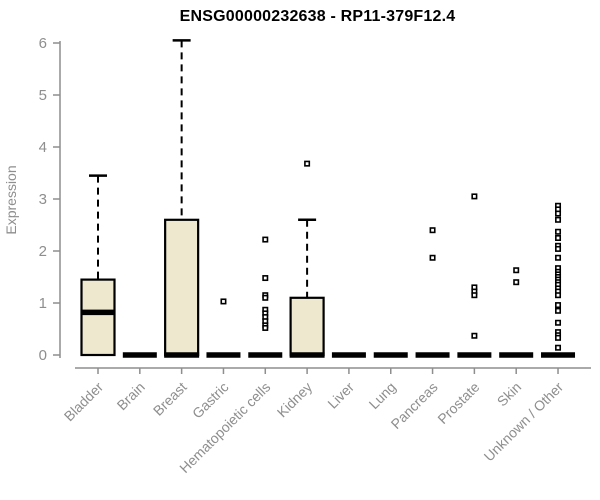 The width and height of the screenshot is (600, 500). Describe the element at coordinates (43, 95) in the screenshot. I see `y-axis-tick-label: 5` at that location.